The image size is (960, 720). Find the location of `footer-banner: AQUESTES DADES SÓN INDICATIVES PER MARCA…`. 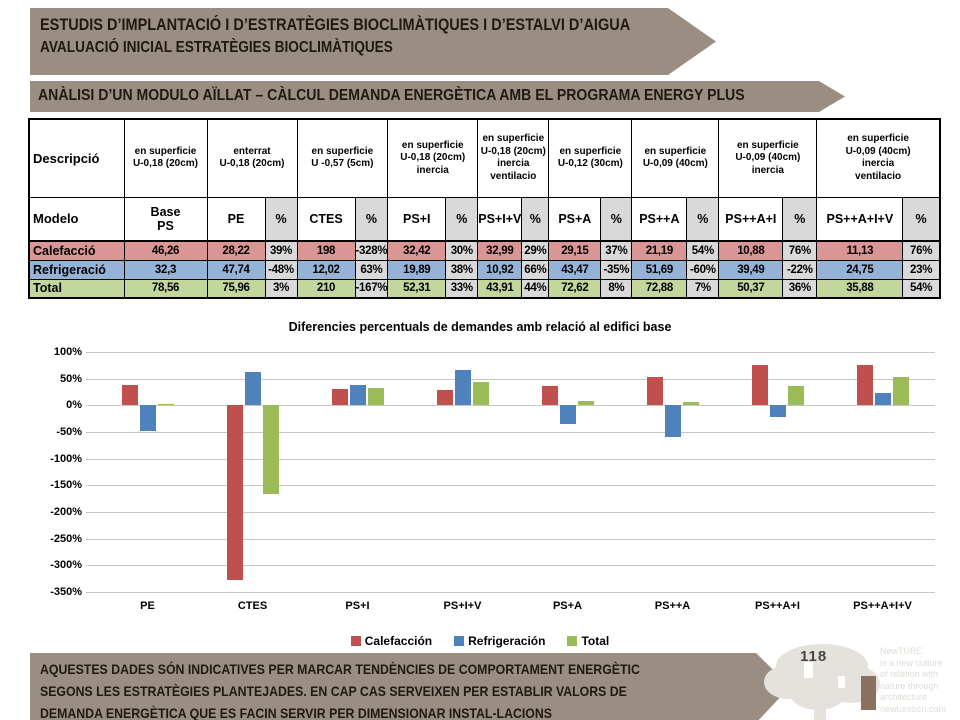

footer-banner: AQUESTES DADES SÓN INDICATIVES PER MARCA… is located at coordinates (410, 686).